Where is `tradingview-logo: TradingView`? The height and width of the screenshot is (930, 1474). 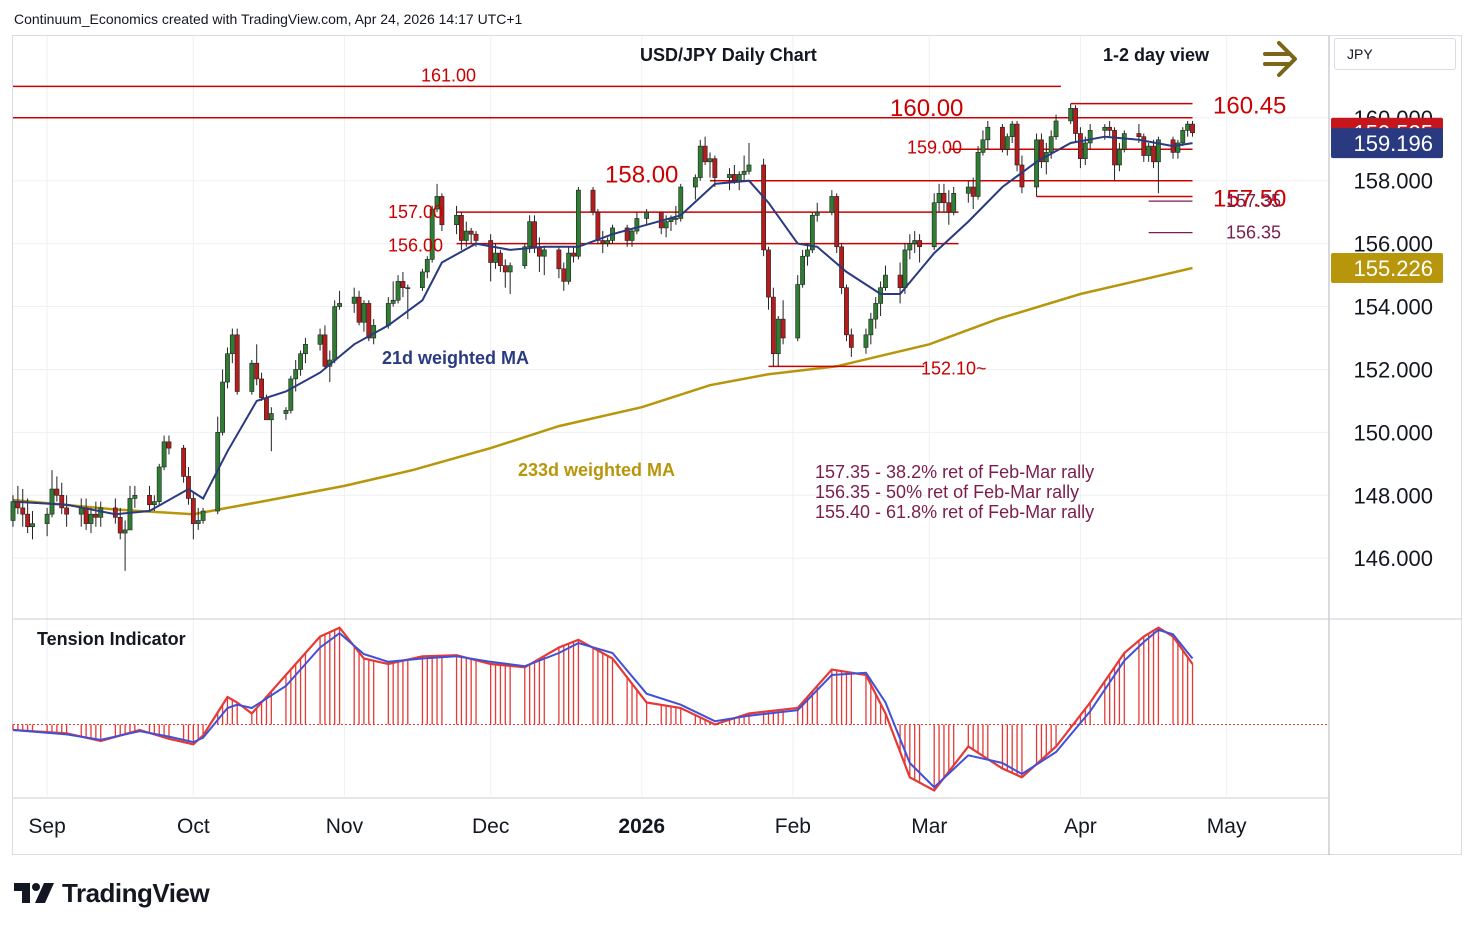
tradingview-logo: TradingView is located at coordinates (112, 893).